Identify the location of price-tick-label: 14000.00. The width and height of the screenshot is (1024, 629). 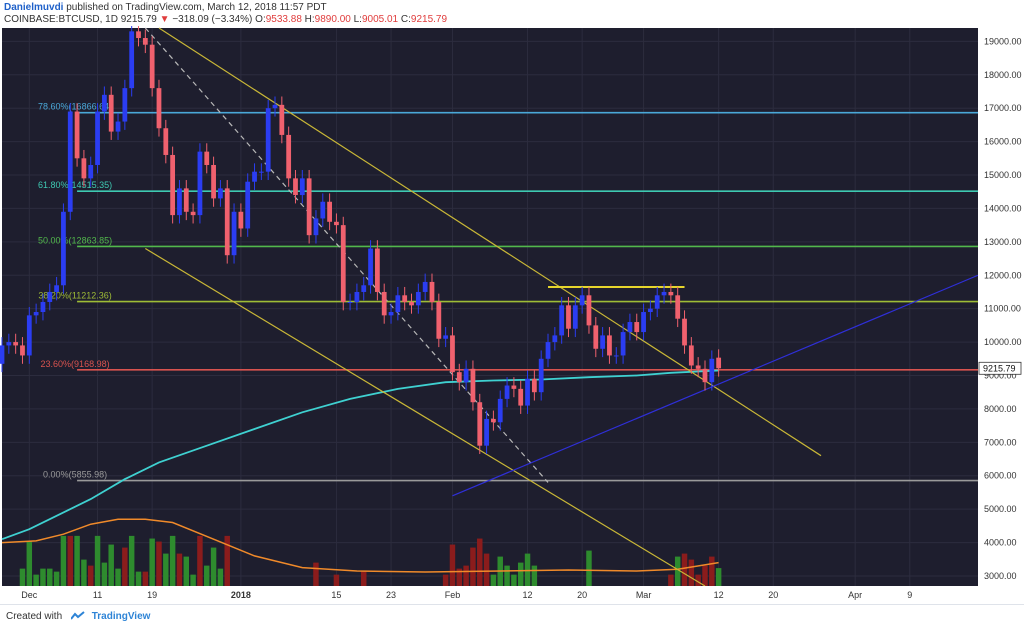
(1003, 208).